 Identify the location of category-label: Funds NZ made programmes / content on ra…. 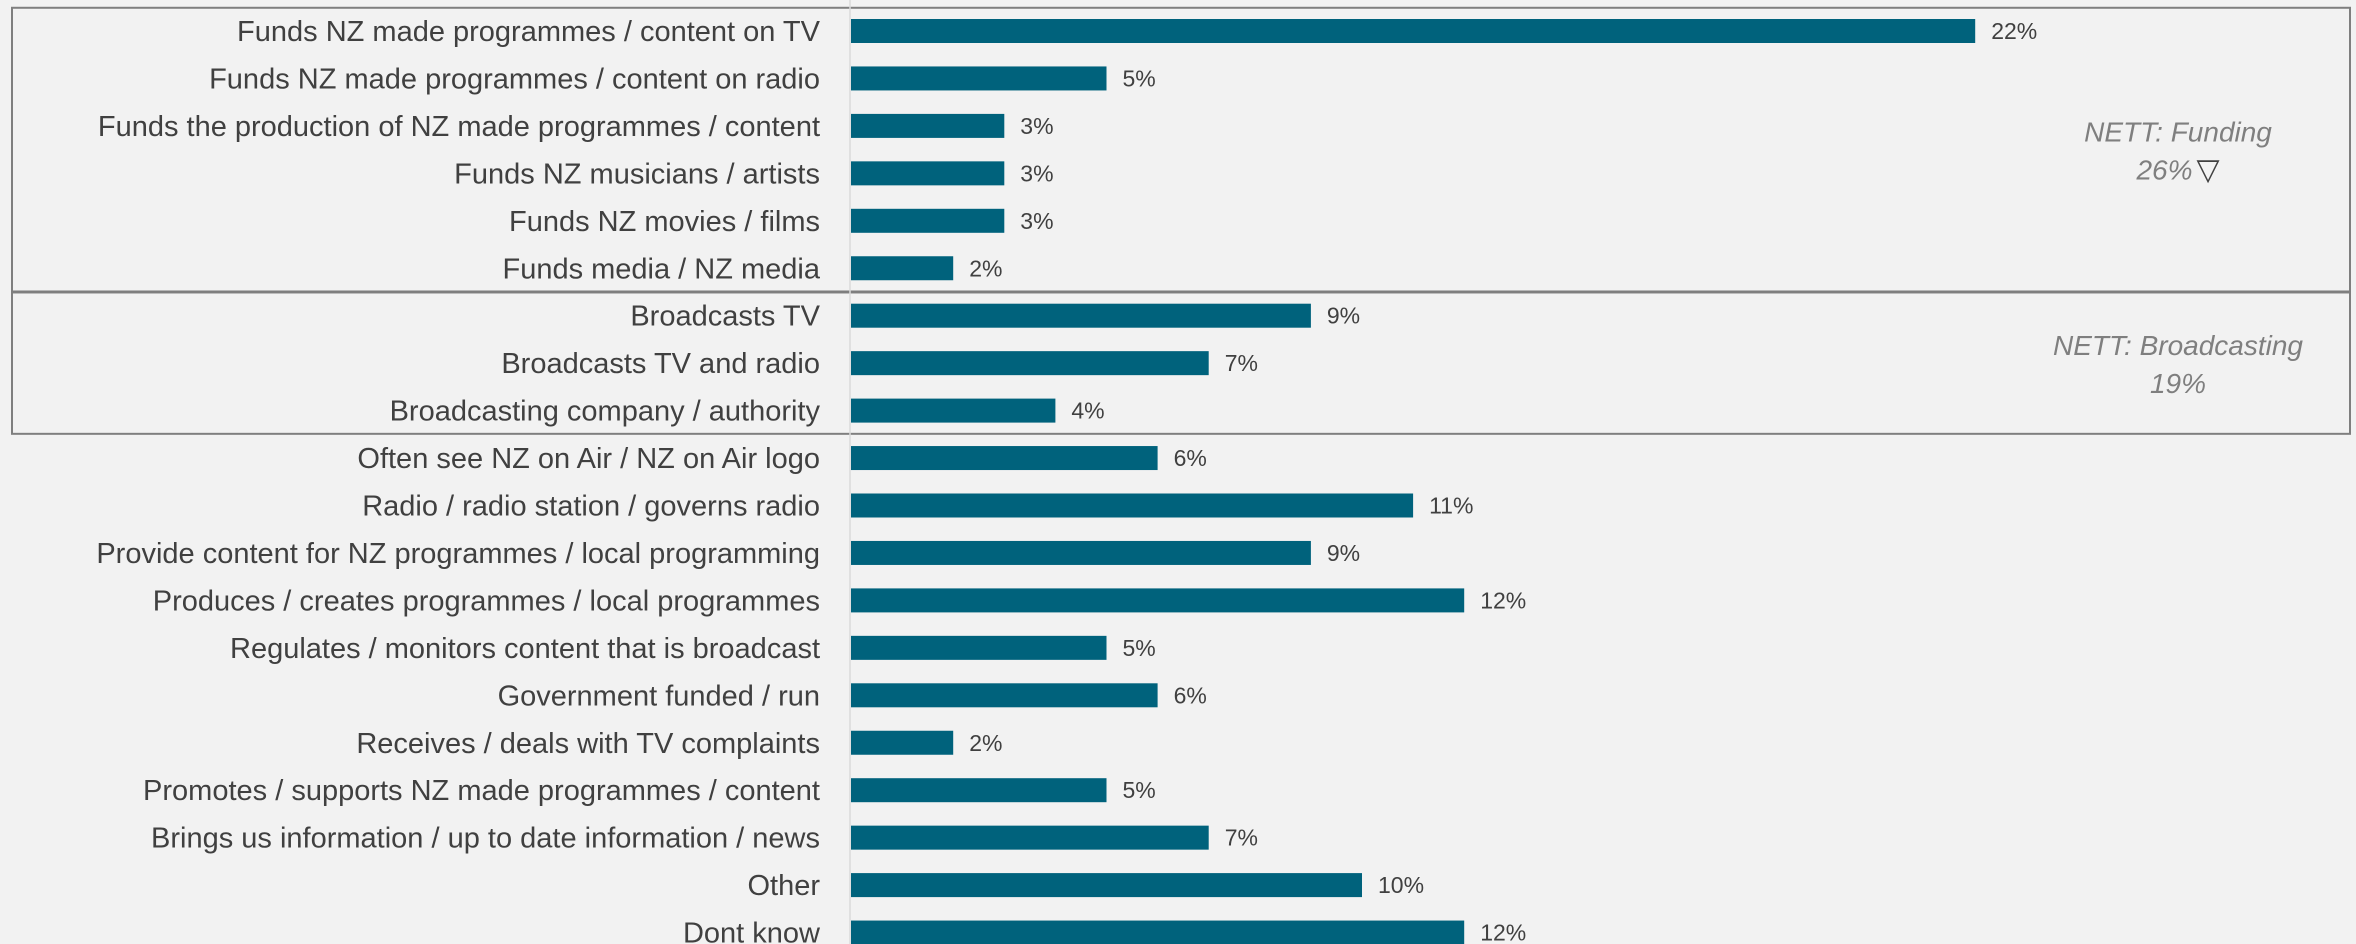
(514, 79).